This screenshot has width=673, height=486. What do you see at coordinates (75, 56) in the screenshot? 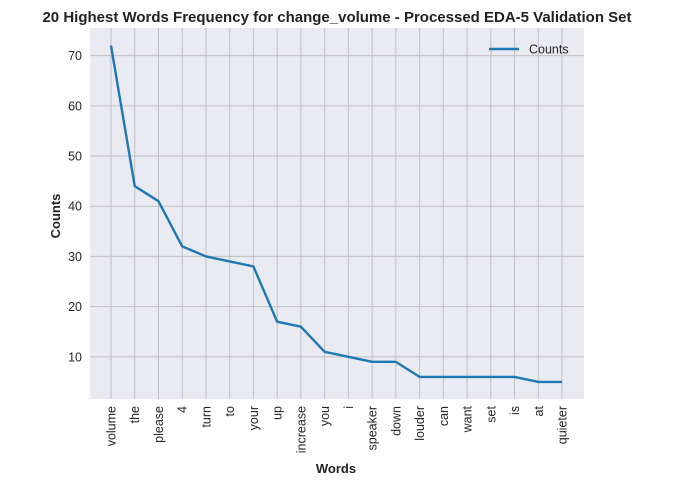
I see `y-tick-label: 70` at bounding box center [75, 56].